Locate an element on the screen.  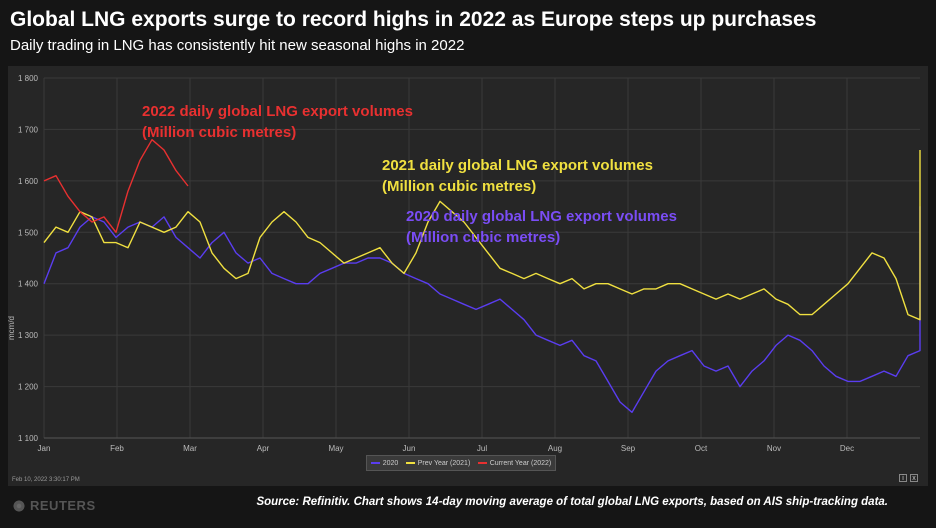
reuters-logo: REUTERS is located at coordinates (54, 505).